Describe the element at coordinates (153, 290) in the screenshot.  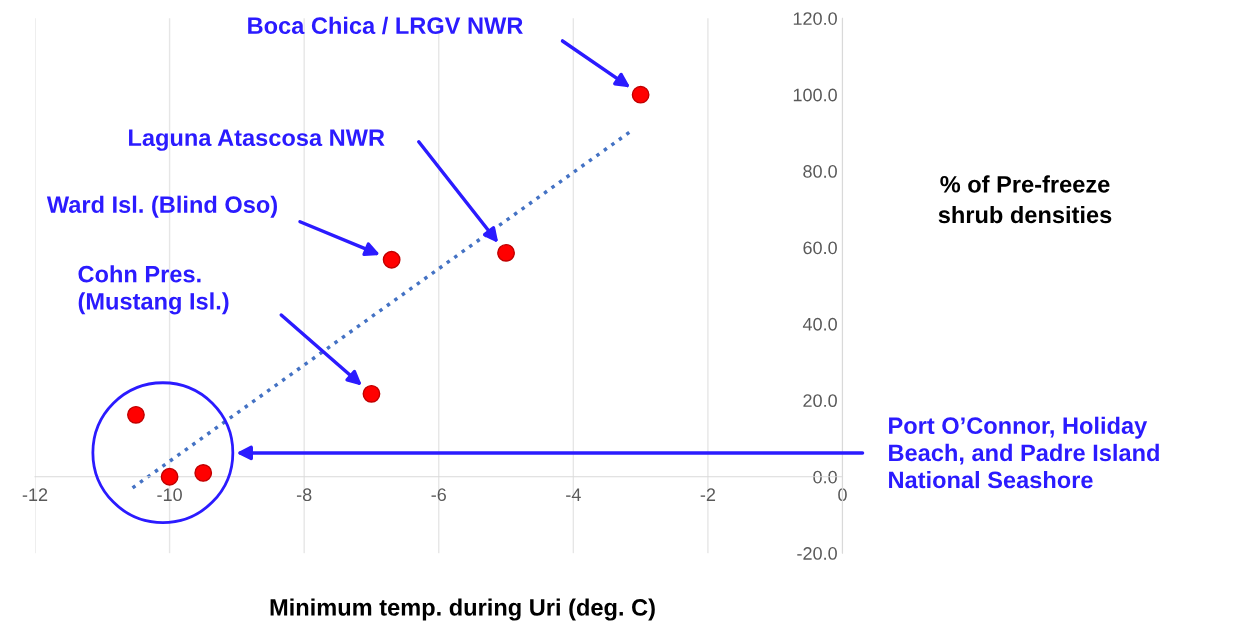
I see `annotation: Cohn Pres. (Mustang Isl.)` at that location.